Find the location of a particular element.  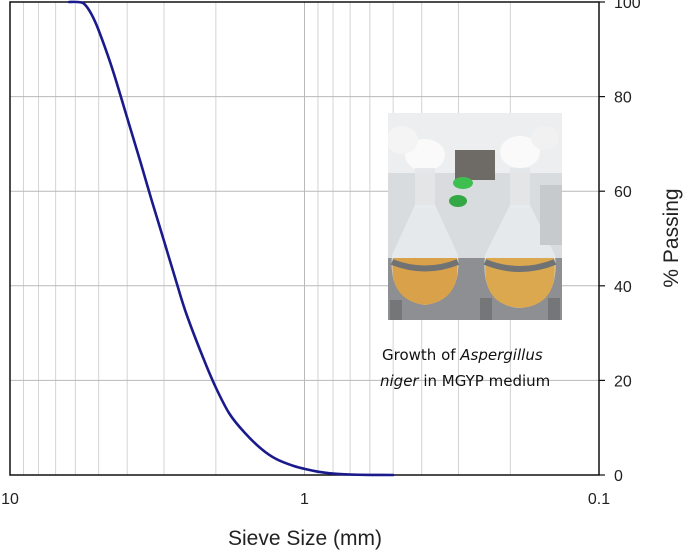

x-tick-label: 1 is located at coordinates (304, 499).